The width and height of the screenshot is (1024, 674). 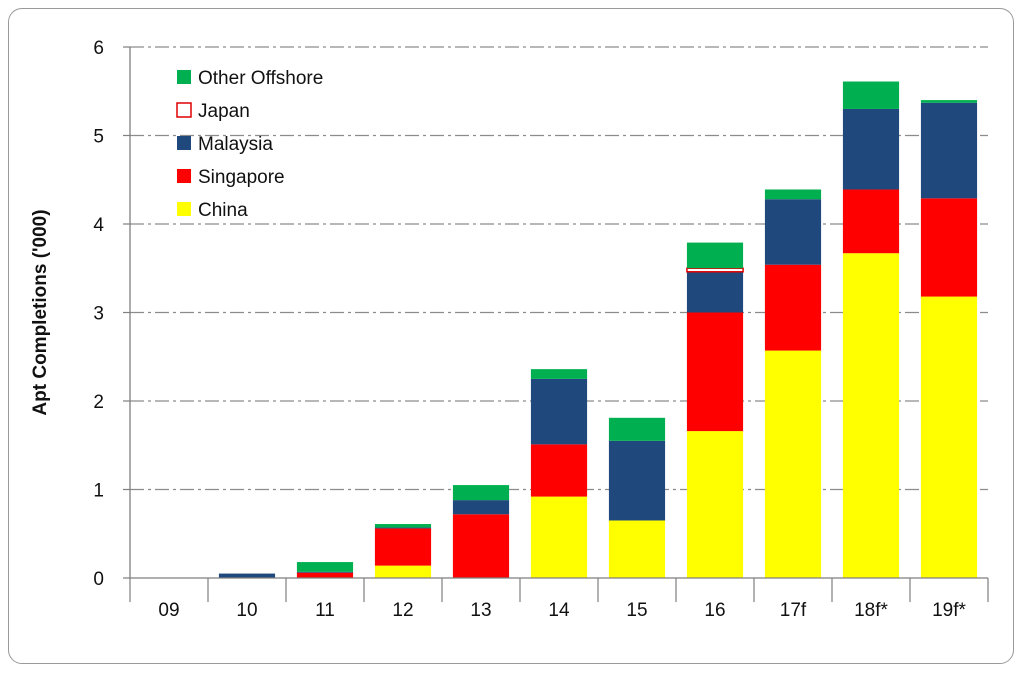 I want to click on x-tick-labels: 09 10 11 12 13 14 15 16 17f 18f* 19f*, so click(x=562, y=610).